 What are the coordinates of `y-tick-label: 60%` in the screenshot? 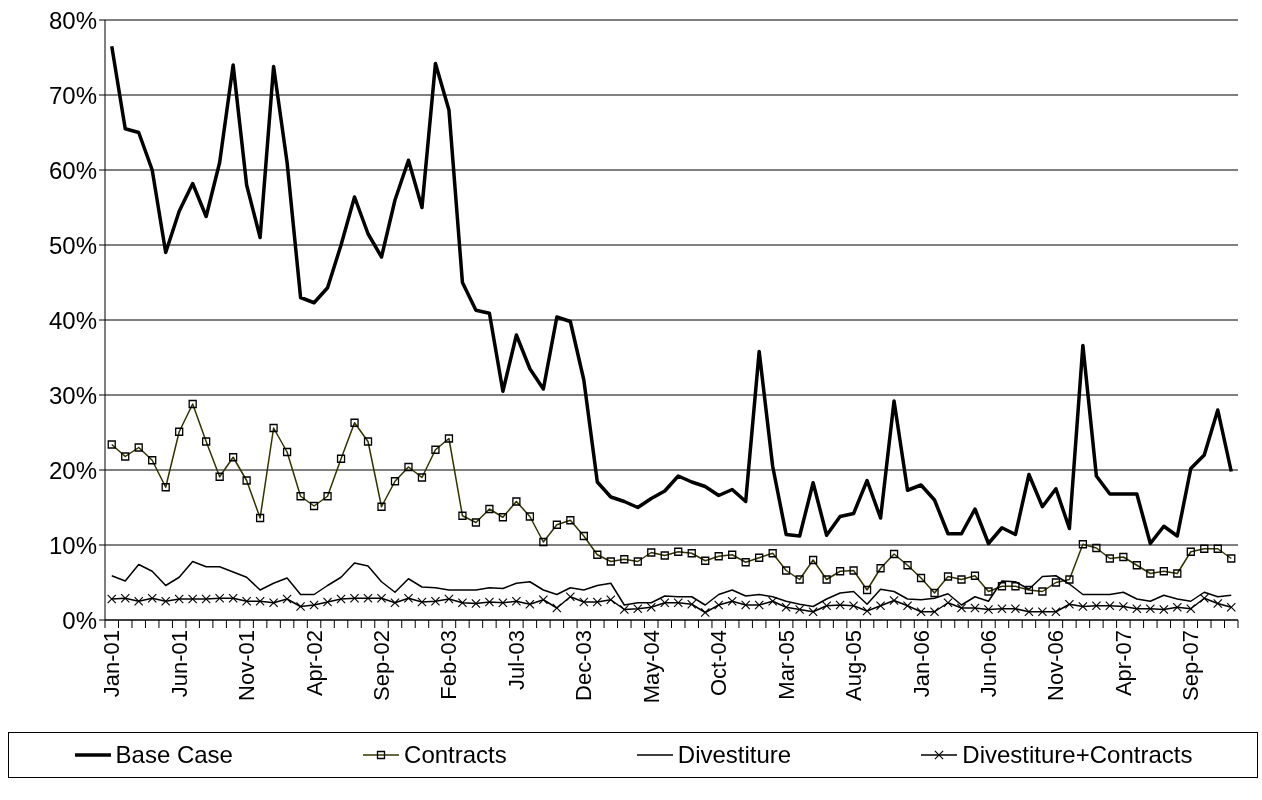 It's located at (72, 170).